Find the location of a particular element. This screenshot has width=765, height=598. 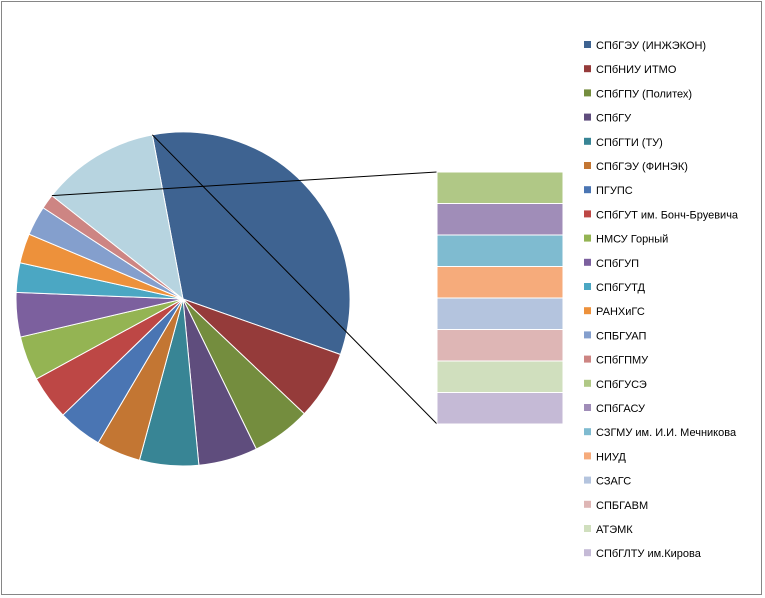

legend-label: СПбГЭУ (ИНЖЭКОН) is located at coordinates (651, 46).